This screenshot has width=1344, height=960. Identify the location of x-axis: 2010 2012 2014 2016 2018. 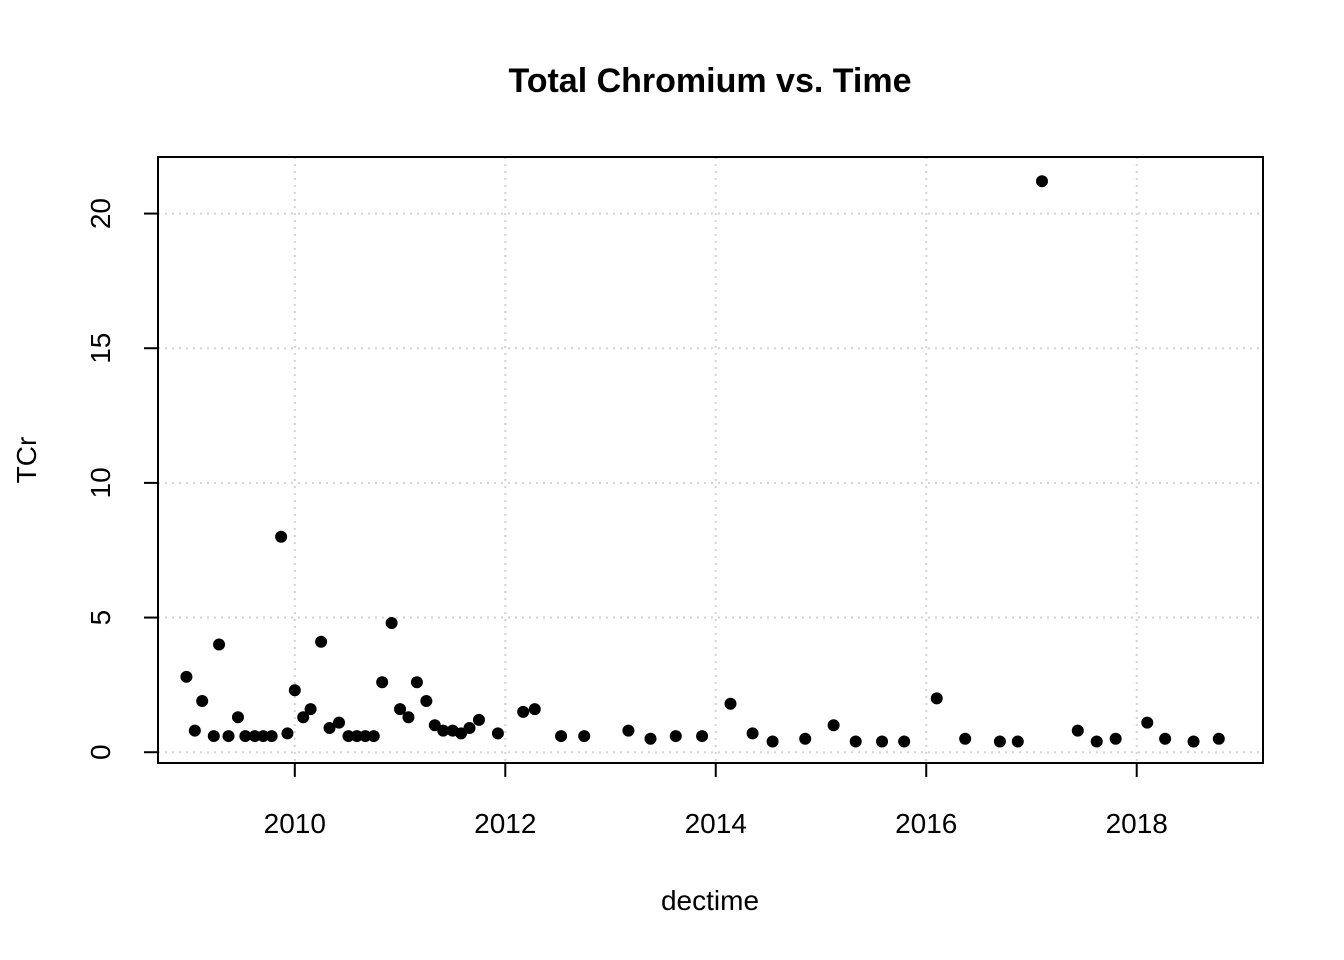
(716, 801).